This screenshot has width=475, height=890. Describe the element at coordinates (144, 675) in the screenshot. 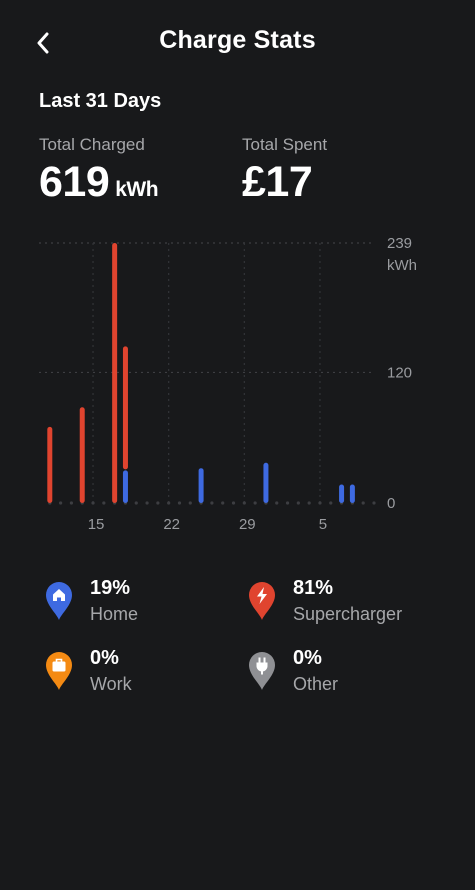

I see `legend-work: 0% Work` at that location.